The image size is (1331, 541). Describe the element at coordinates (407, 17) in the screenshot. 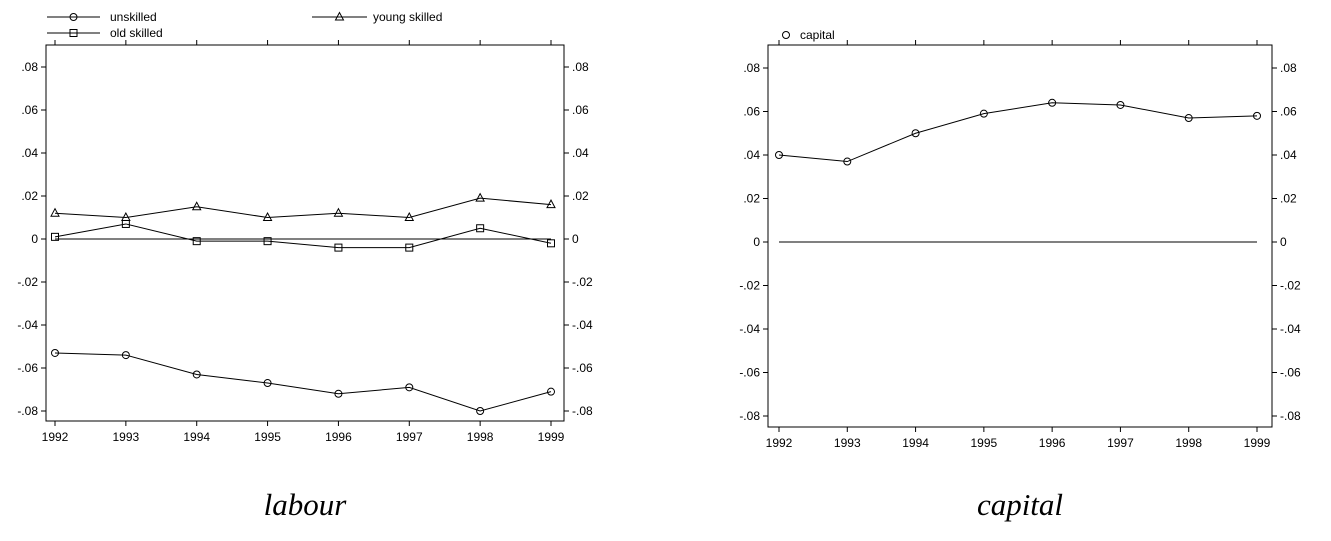

I see `legend-label-young-skilled: young skilled` at that location.